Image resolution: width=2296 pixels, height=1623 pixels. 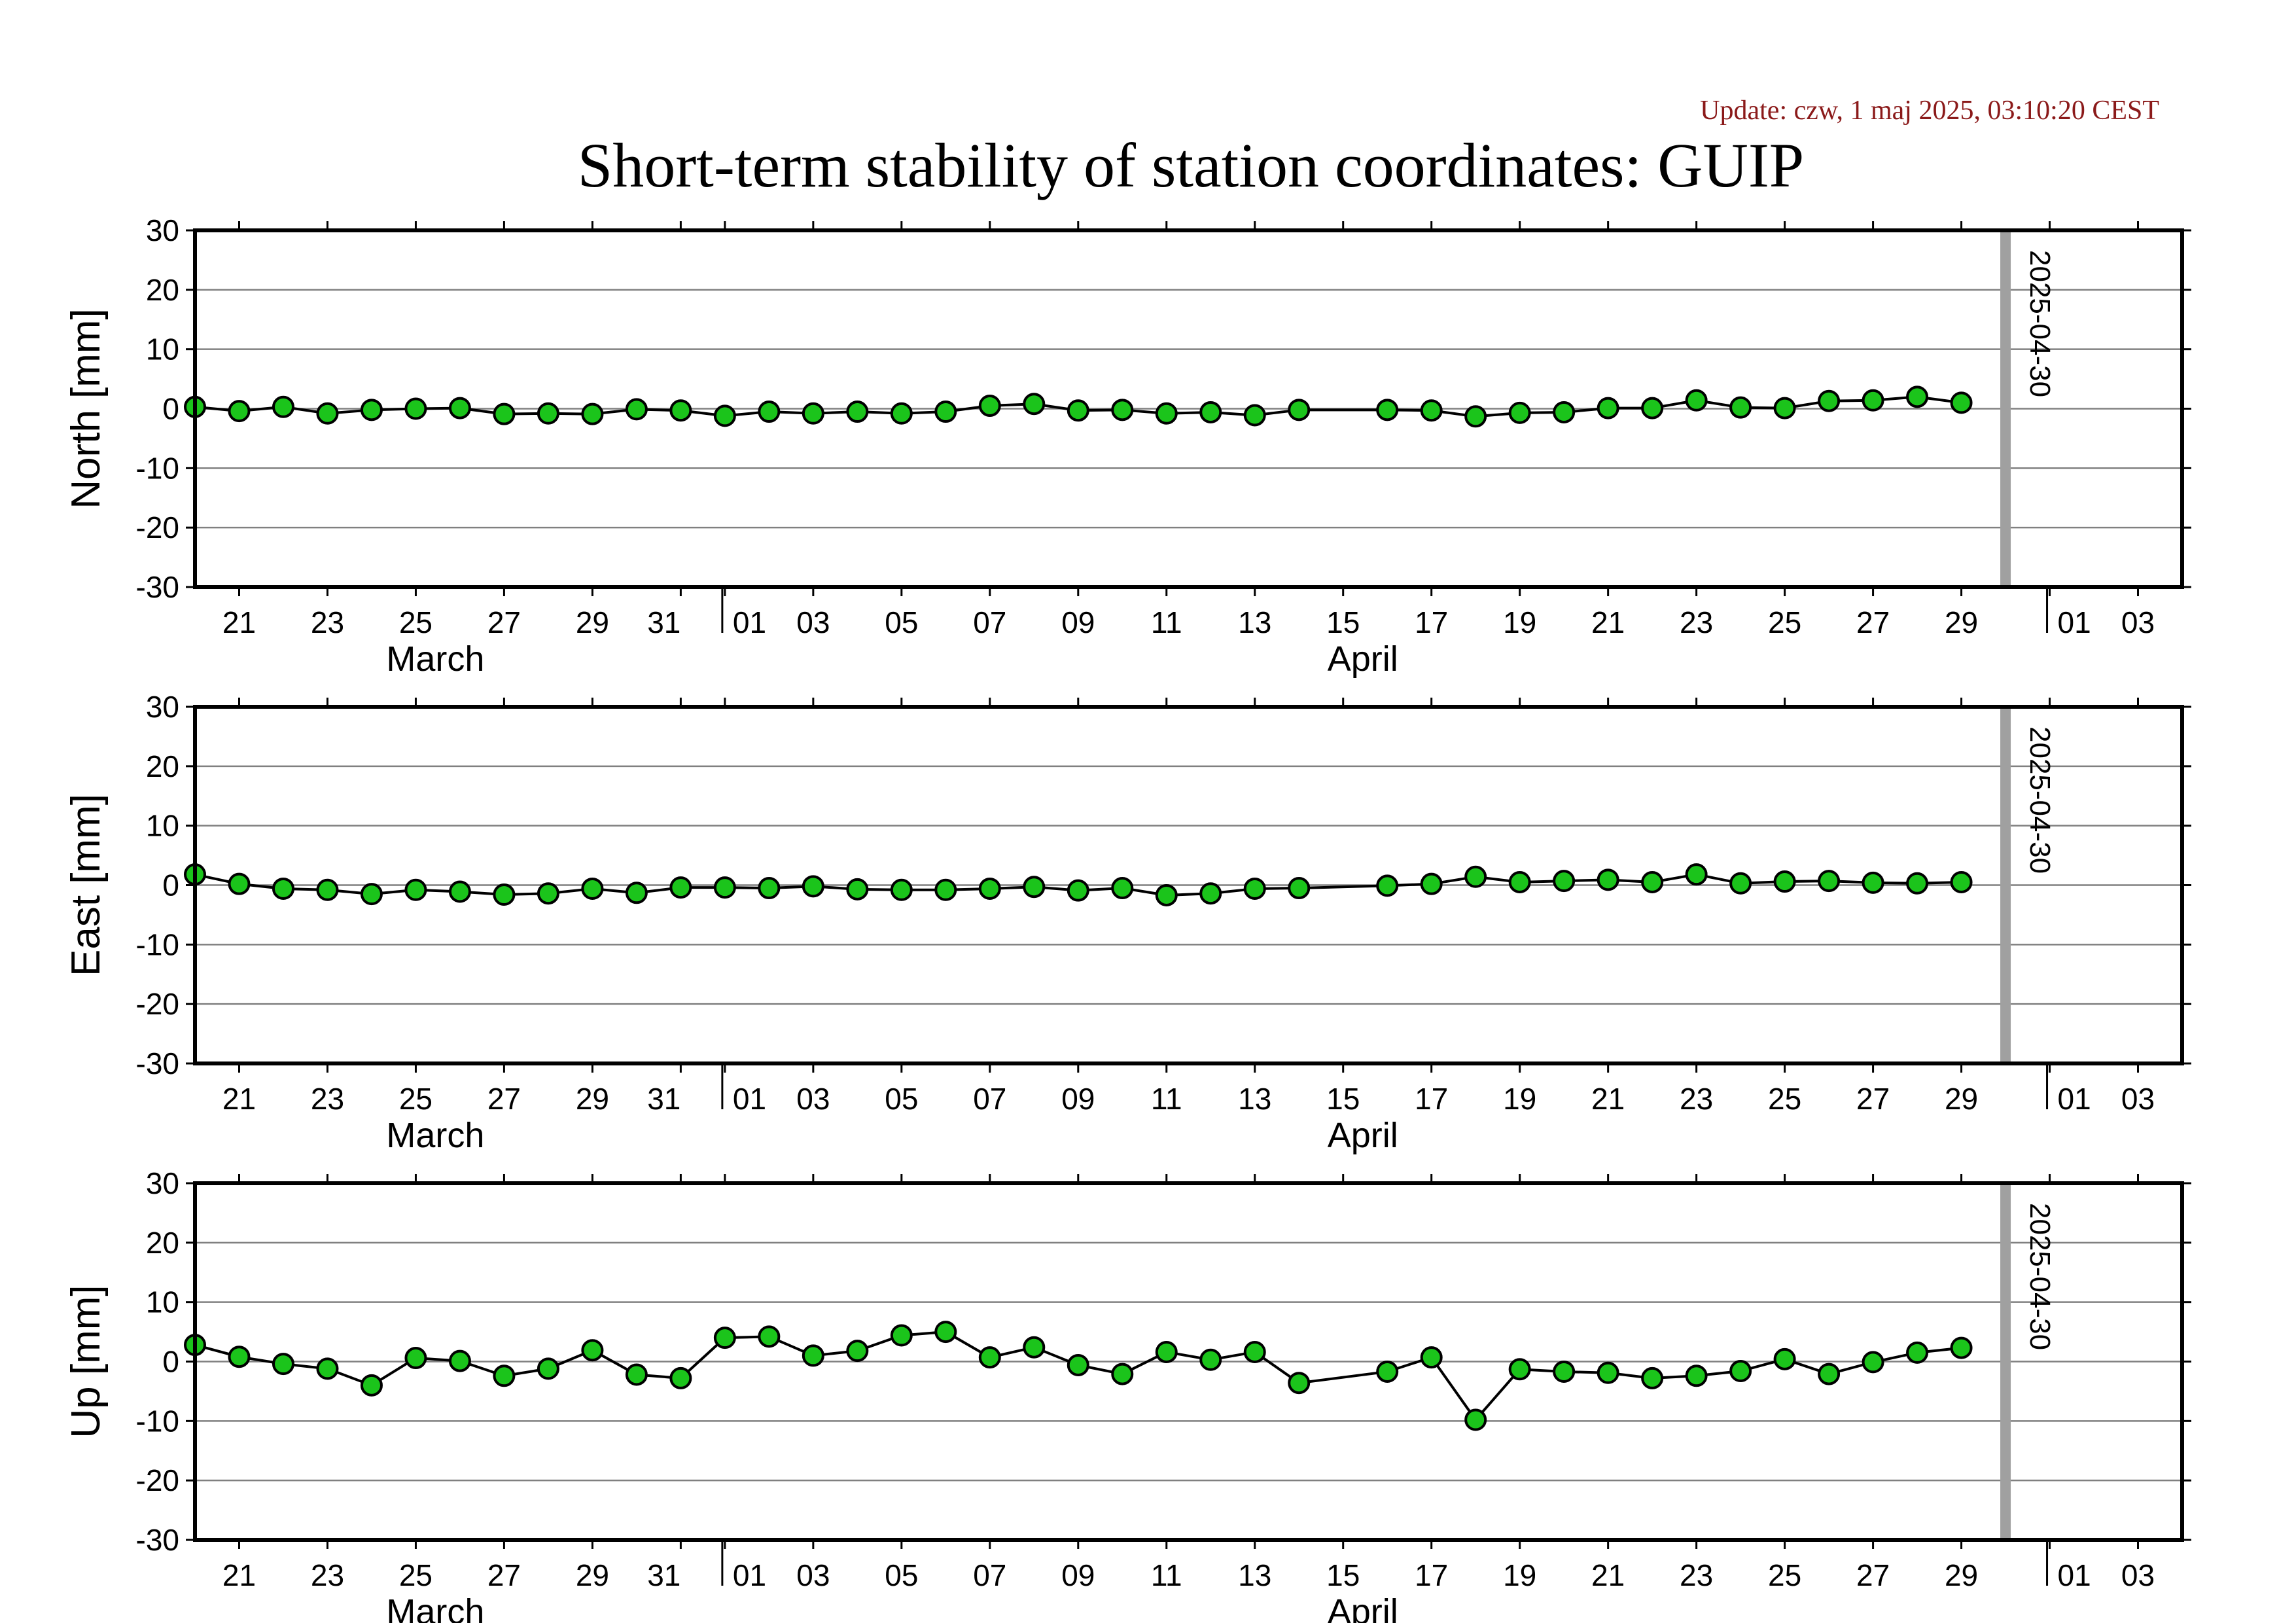 I want to click on x-tick-label: 19, so click(x=1520, y=622).